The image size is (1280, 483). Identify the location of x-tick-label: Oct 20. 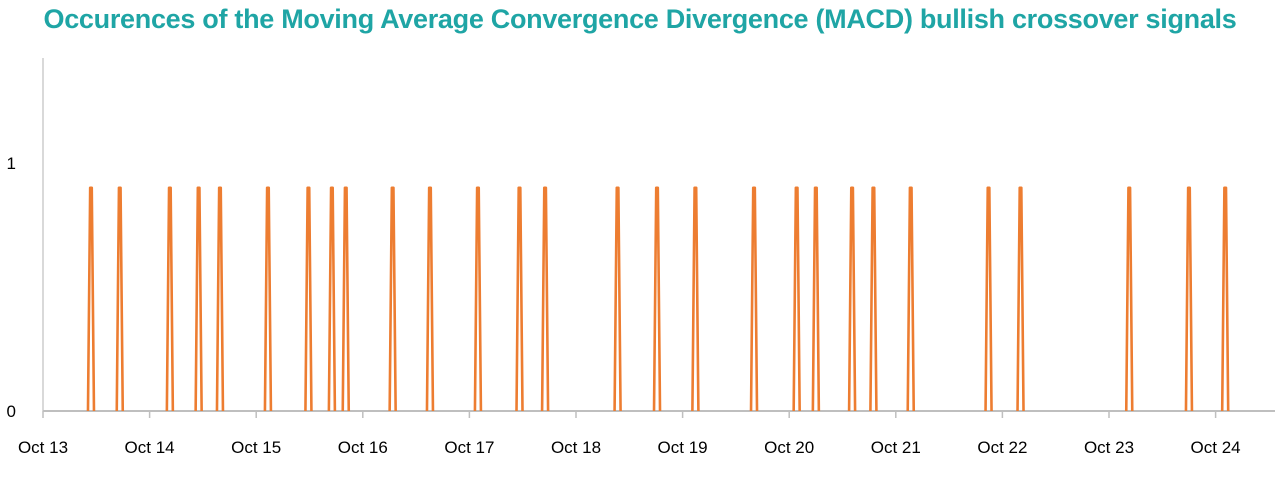
(789, 447).